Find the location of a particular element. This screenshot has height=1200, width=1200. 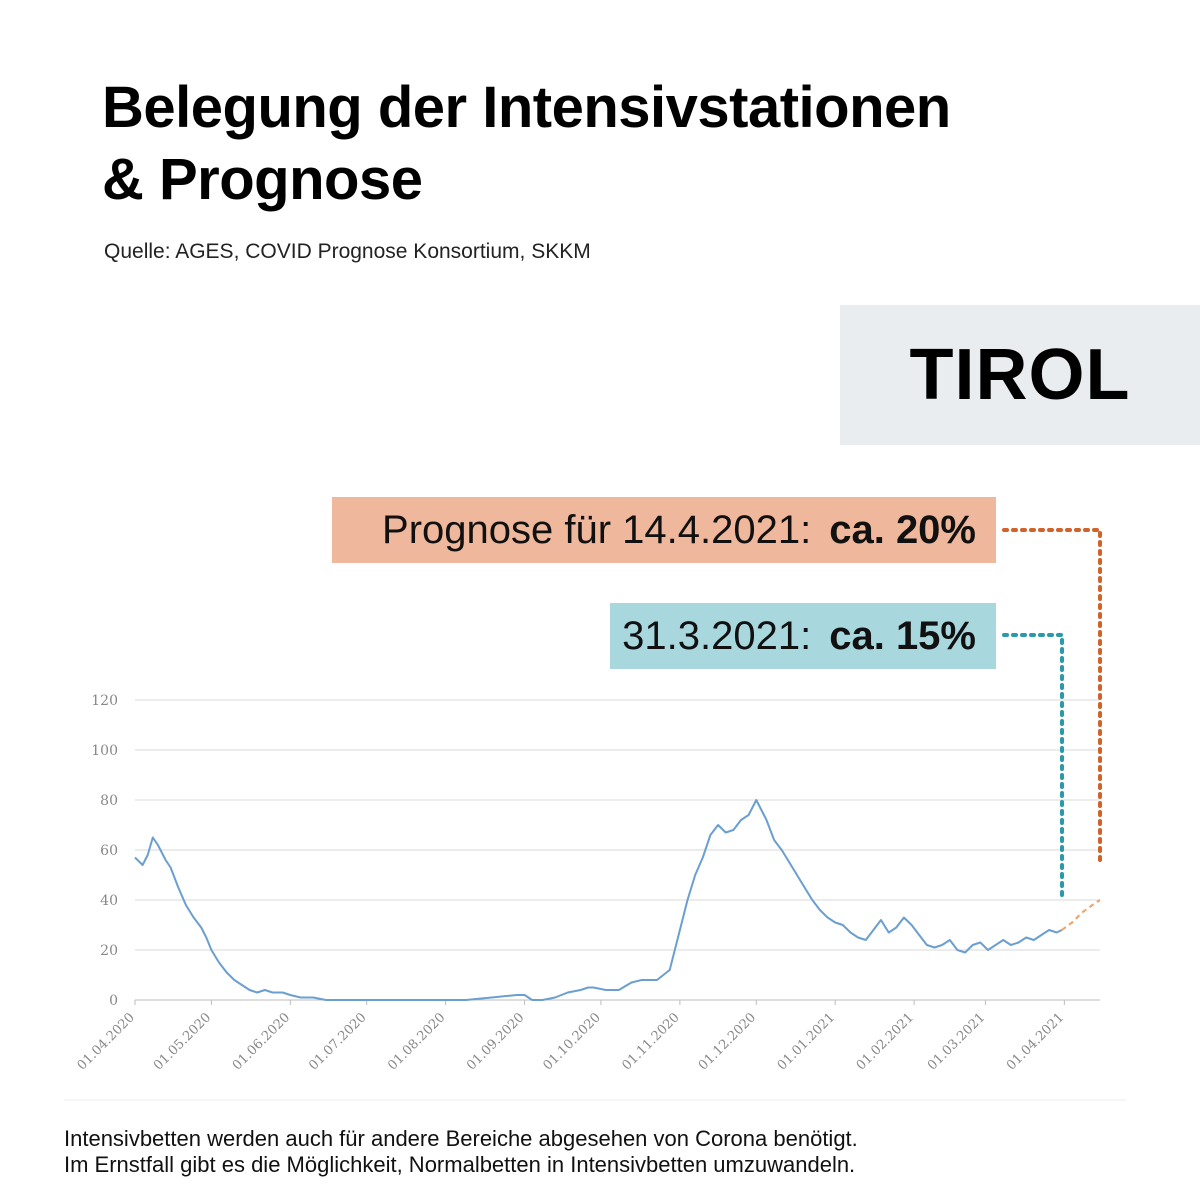

current-badge-value: ca. 15% is located at coordinates (902, 635).